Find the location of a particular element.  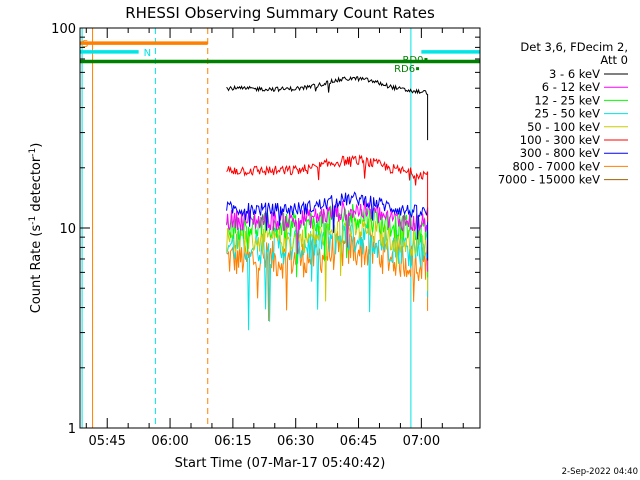

legend-entry-label-0: 3 - 6 keV is located at coordinates (574, 74).